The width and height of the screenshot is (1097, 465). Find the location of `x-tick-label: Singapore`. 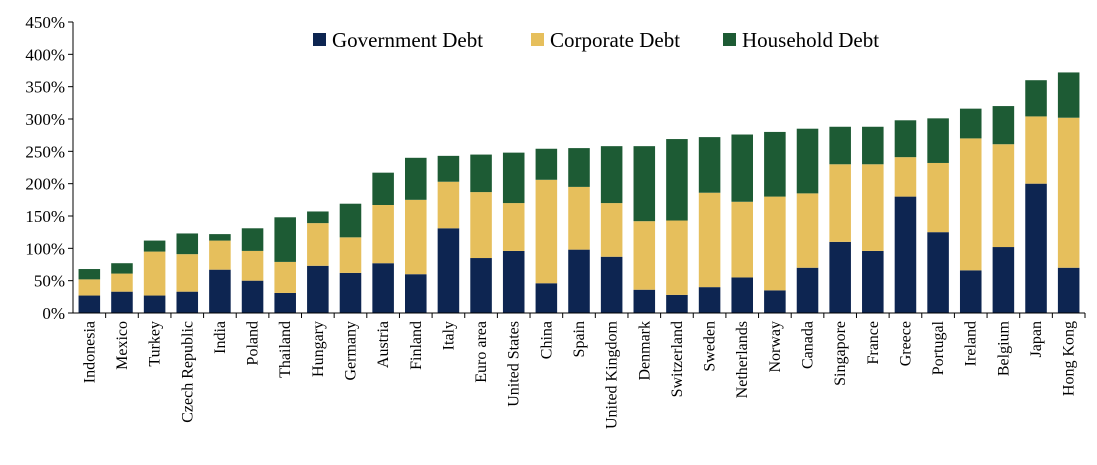

x-tick-label: Singapore is located at coordinates (840, 353).